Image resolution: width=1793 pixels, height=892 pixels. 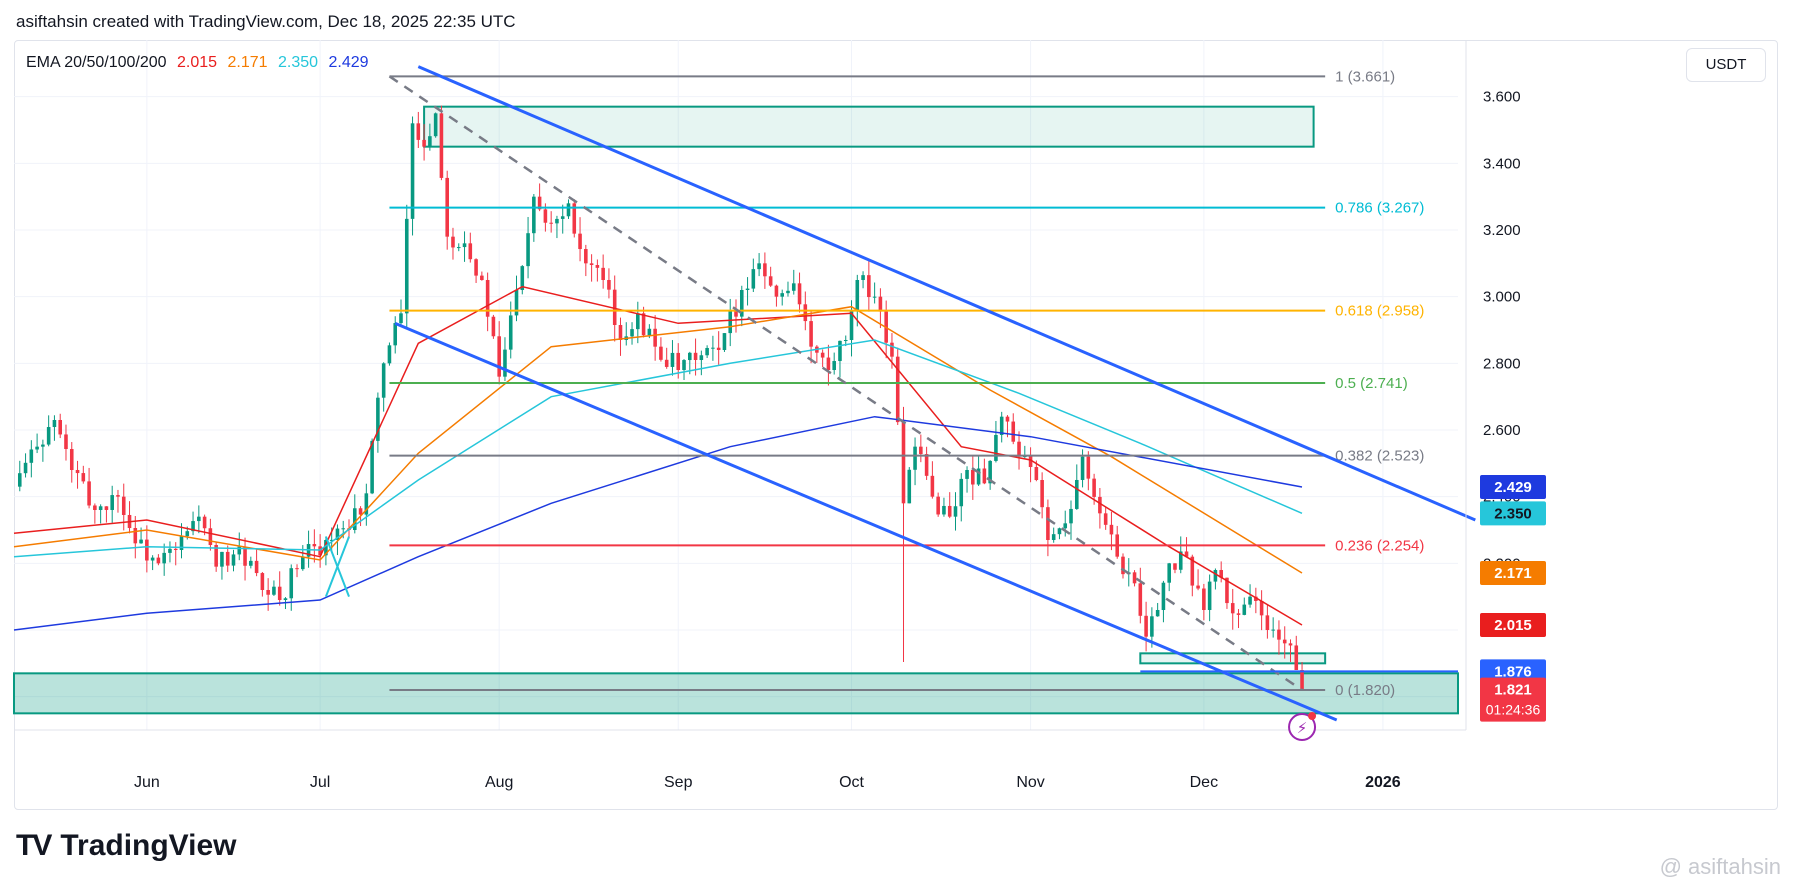 I want to click on x-axis-tick-label: Sep, so click(x=678, y=782).